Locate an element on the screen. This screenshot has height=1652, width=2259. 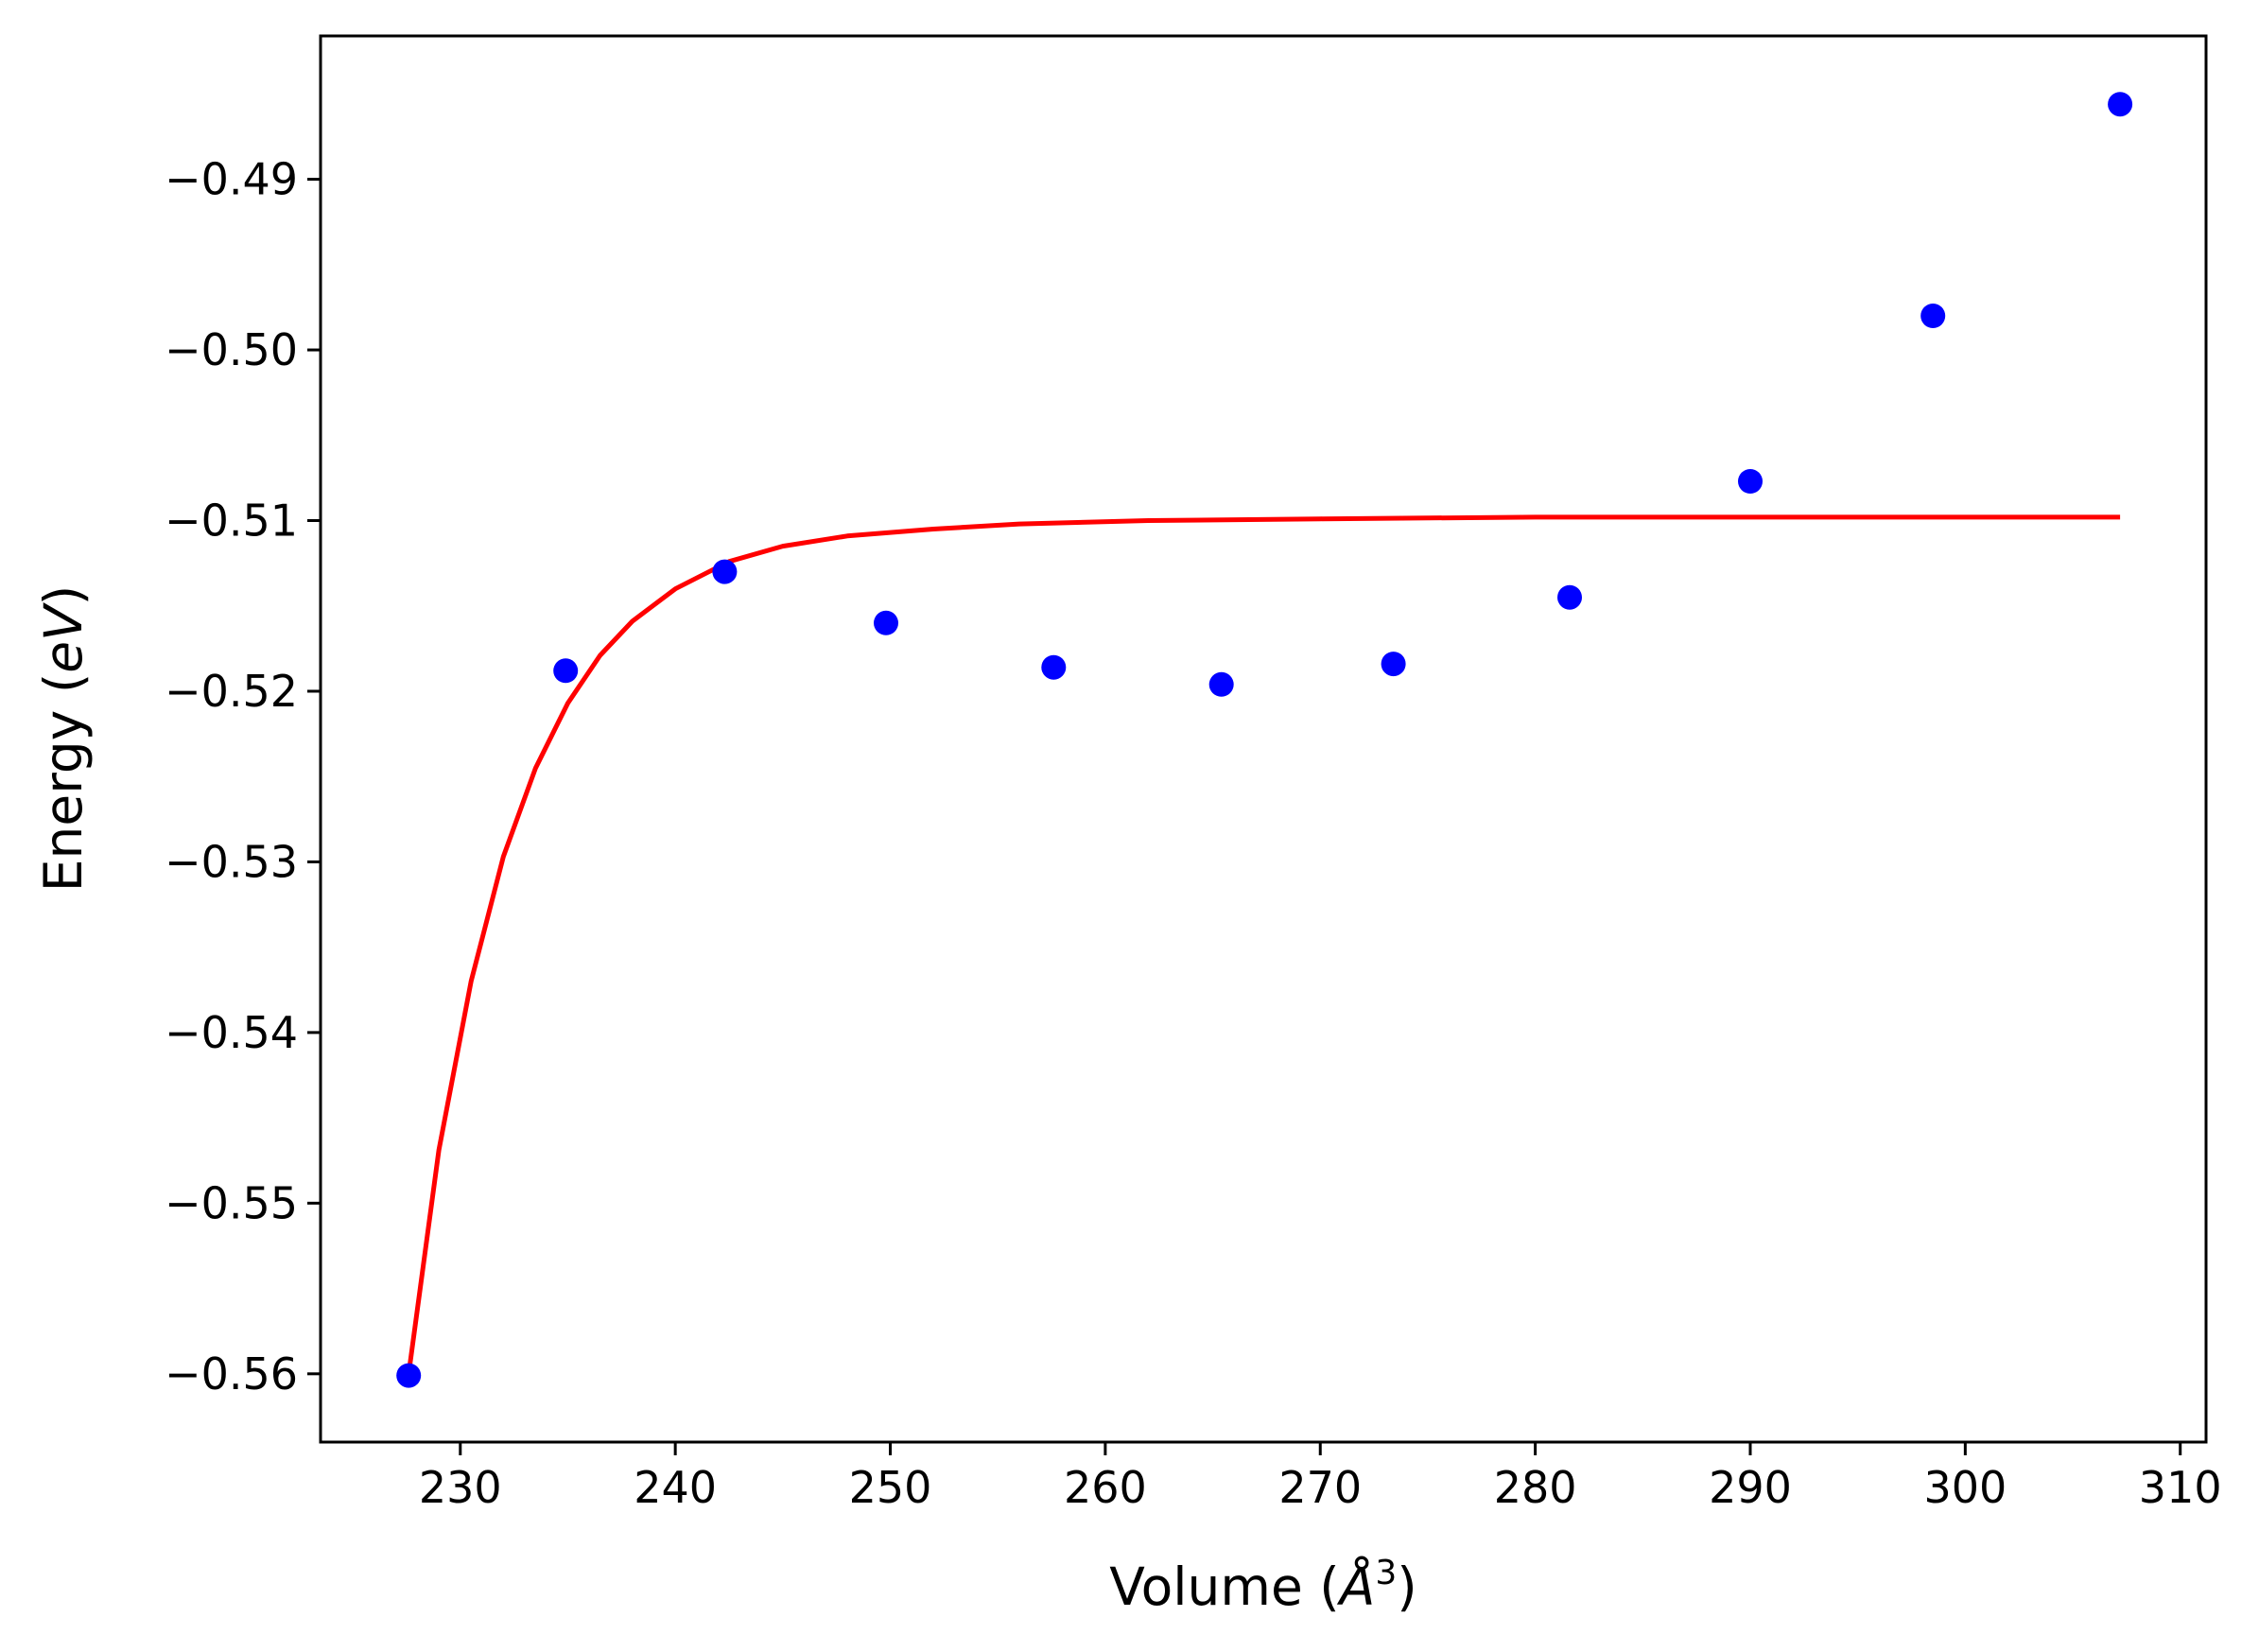
y-tick-label: −0.50 is located at coordinates (232, 350).